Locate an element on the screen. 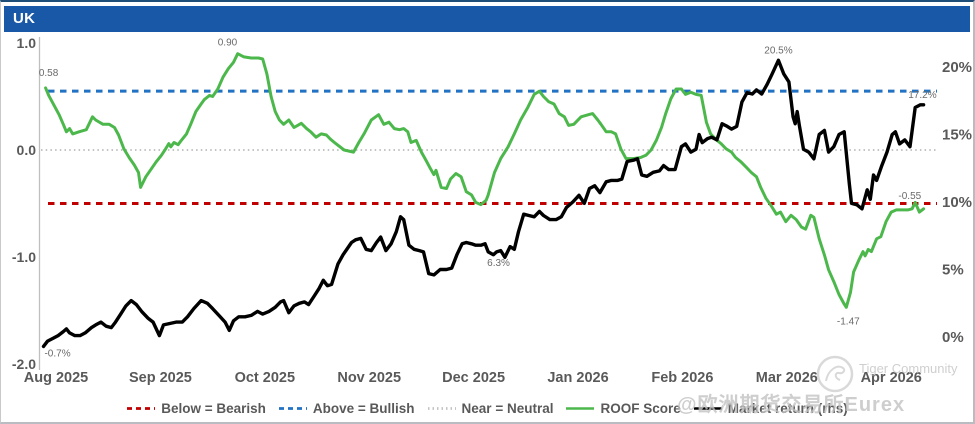 The width and height of the screenshot is (975, 424). left-axis-tick: 1.0 is located at coordinates (27, 43).